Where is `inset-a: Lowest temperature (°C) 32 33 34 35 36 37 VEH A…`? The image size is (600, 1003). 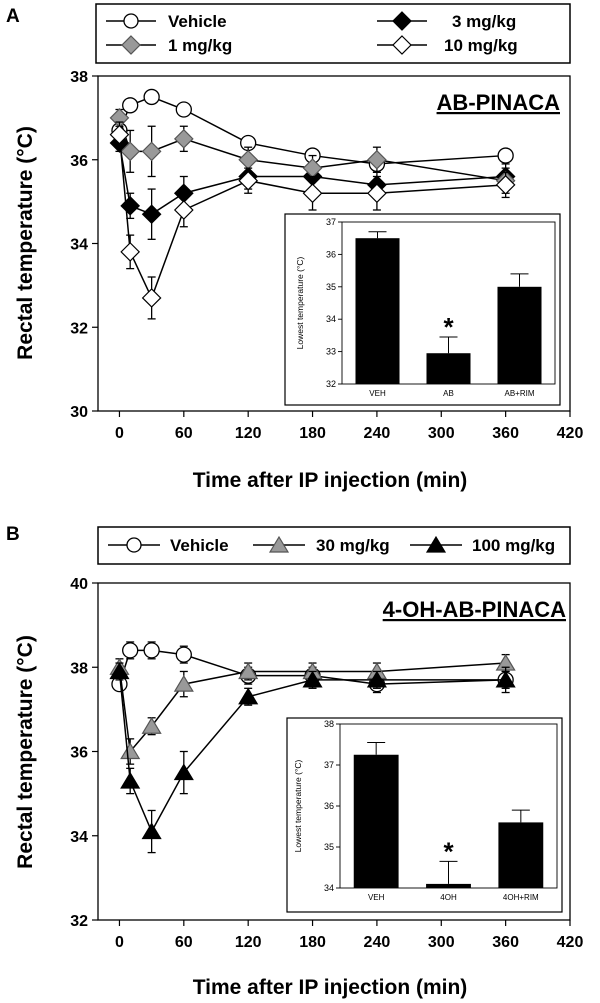
inset-a: Lowest temperature (°C) 32 33 34 35 36 37 VEH A… is located at coordinates (422, 309).